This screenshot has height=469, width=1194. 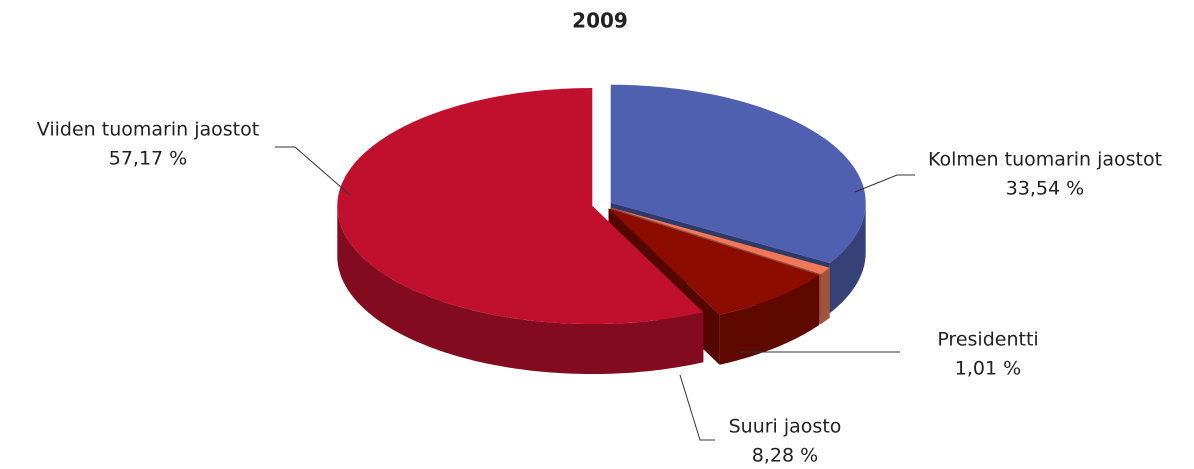 I want to click on slice-label: Suuri jaosto, so click(x=785, y=427).